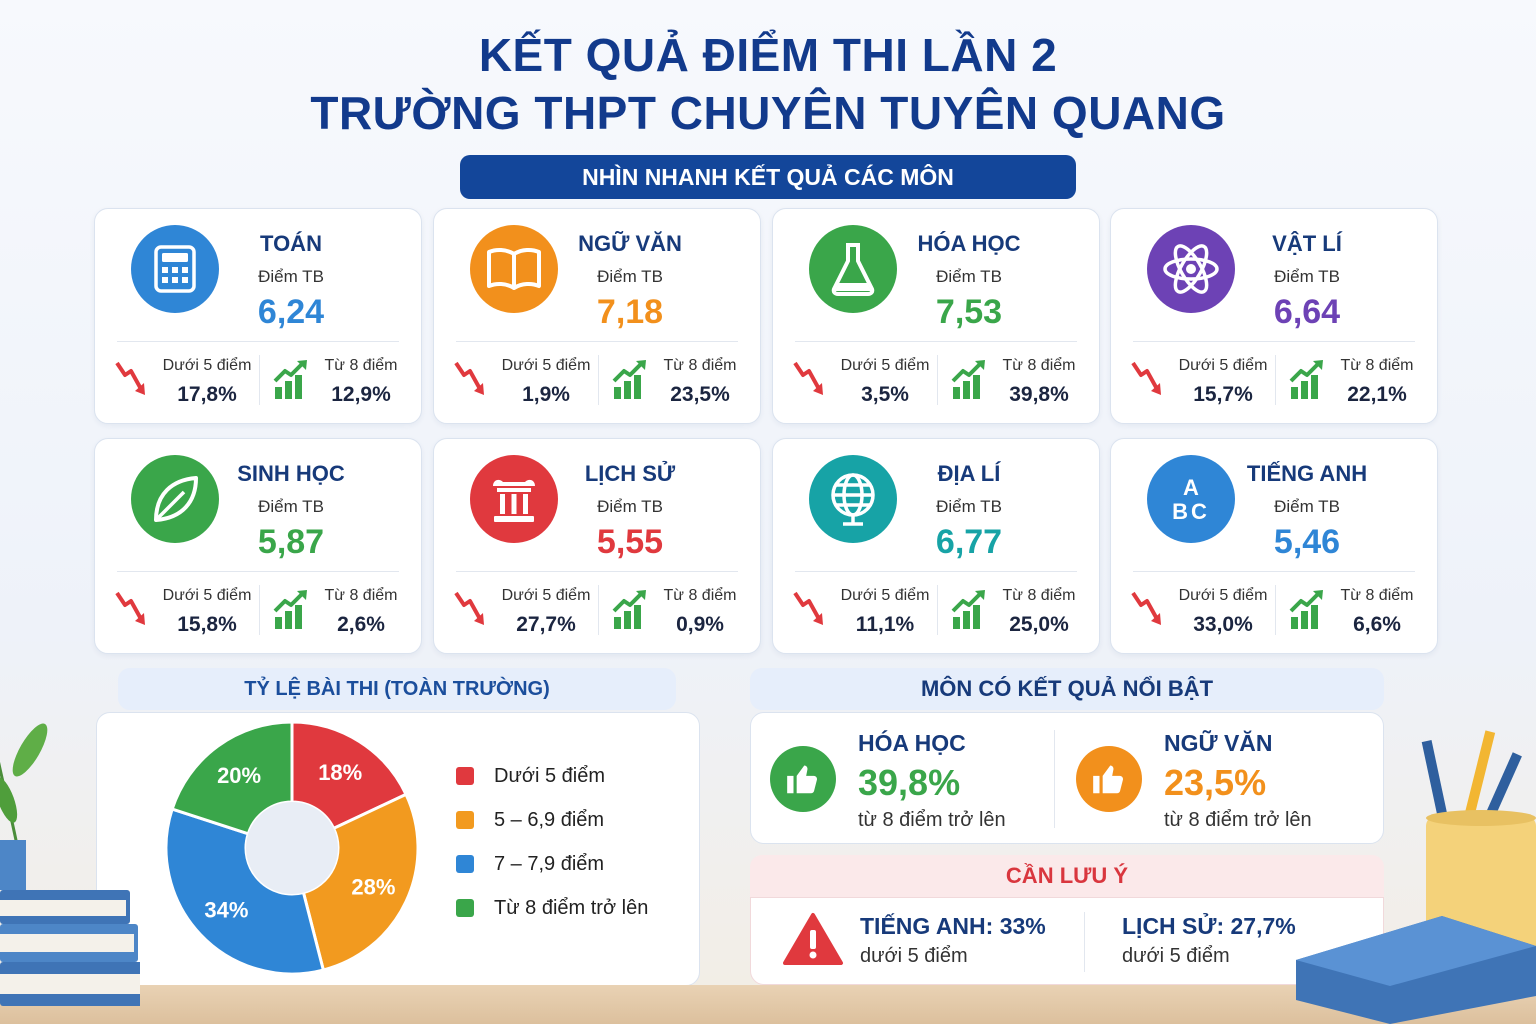  I want to click on highlight-note-2: từ 8 điểm trở lên, so click(1238, 820).